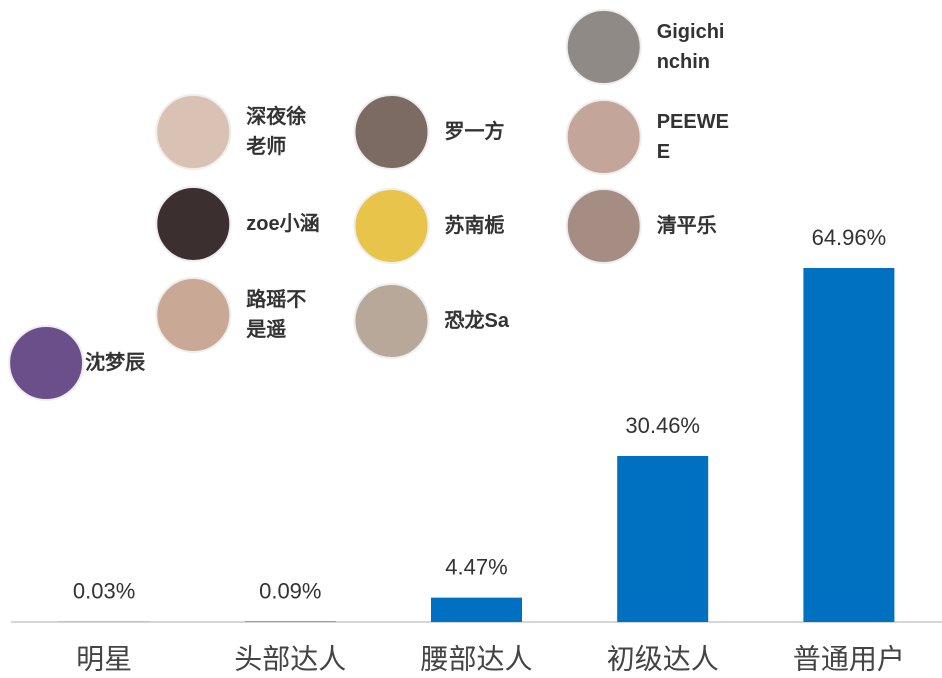 The height and width of the screenshot is (678, 942). What do you see at coordinates (692, 137) in the screenshot?
I see `featured-name: PEEWEE` at bounding box center [692, 137].